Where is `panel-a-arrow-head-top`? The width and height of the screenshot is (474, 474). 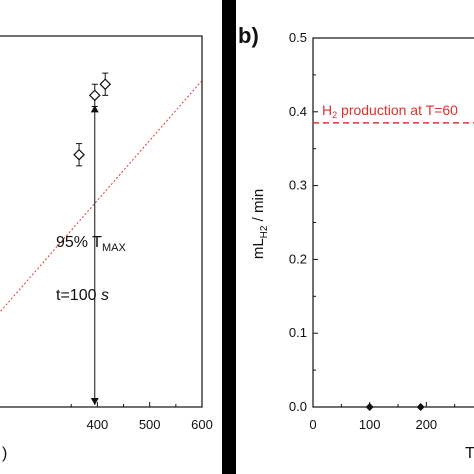
panel-a-arrow-head-top is located at coordinates (94, 109).